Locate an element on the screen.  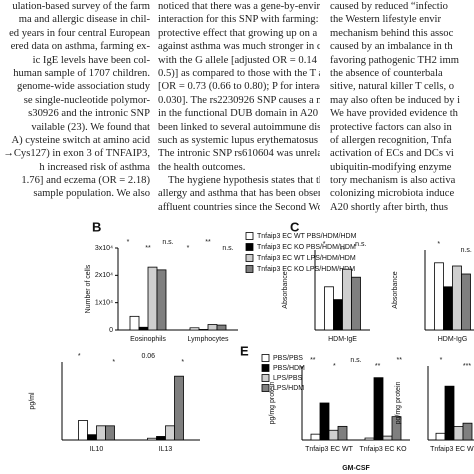
text-line: may also often be induced by i is located at coordinates (395, 100).